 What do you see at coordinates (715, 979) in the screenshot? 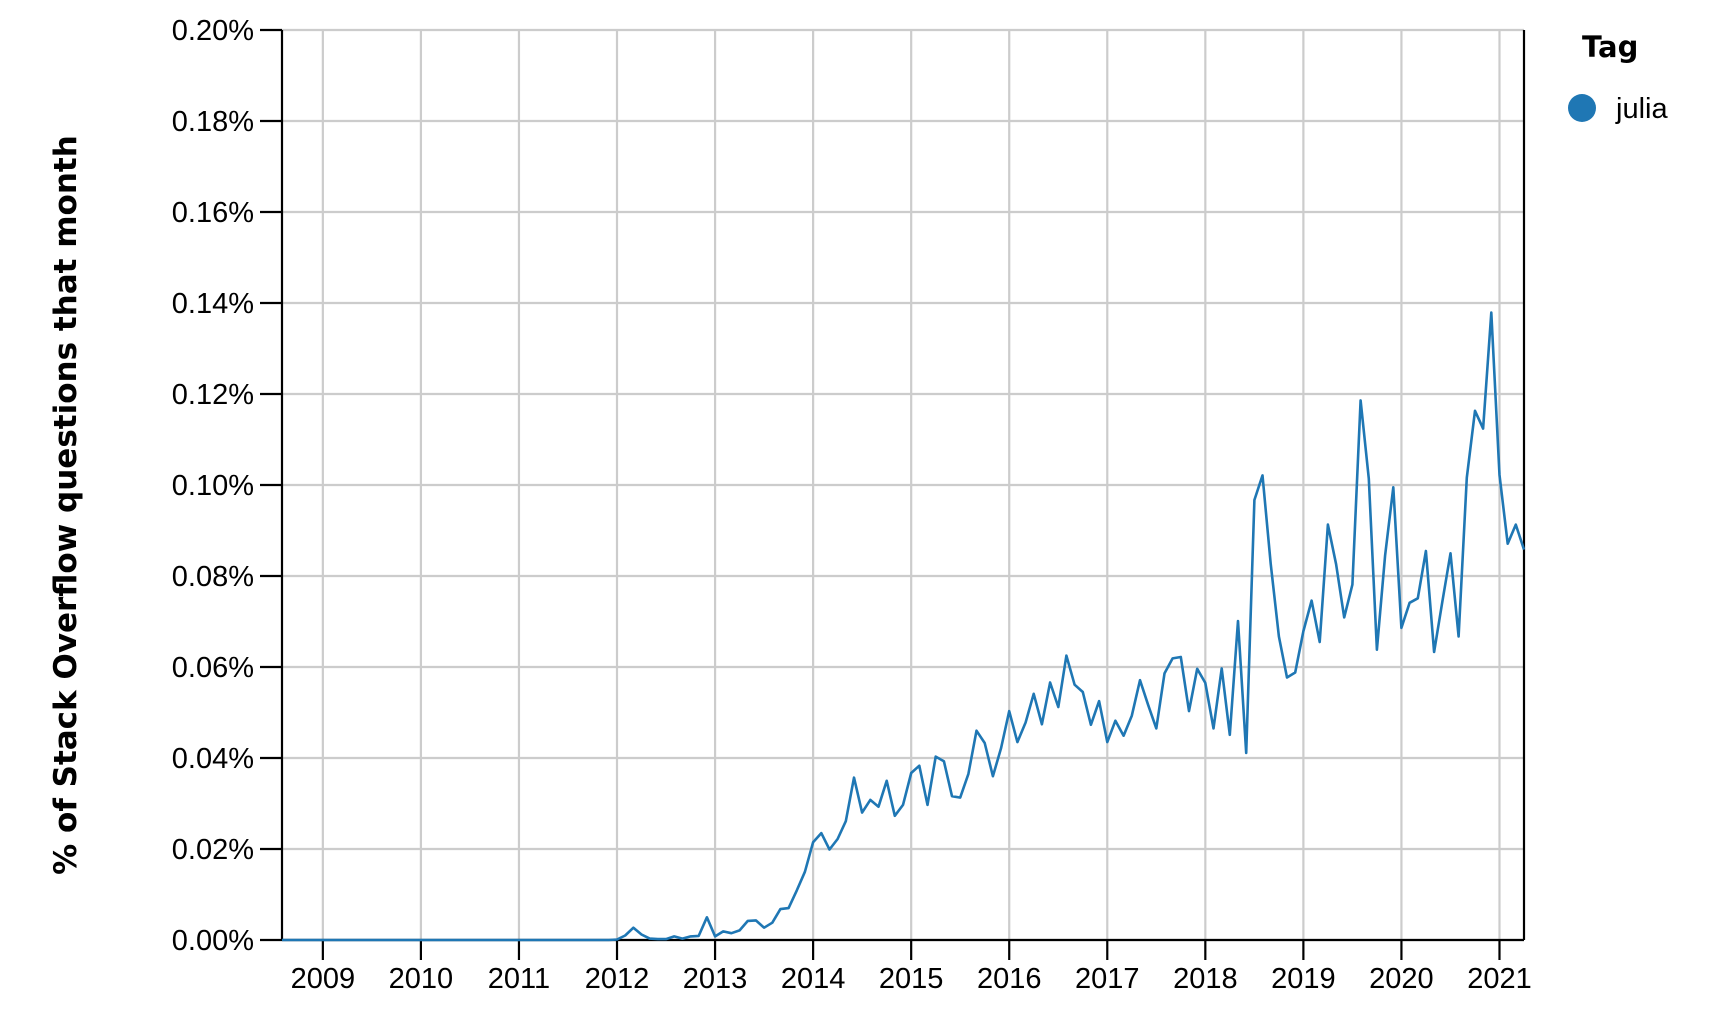
I see `x-tick-label: 2013` at bounding box center [715, 979].